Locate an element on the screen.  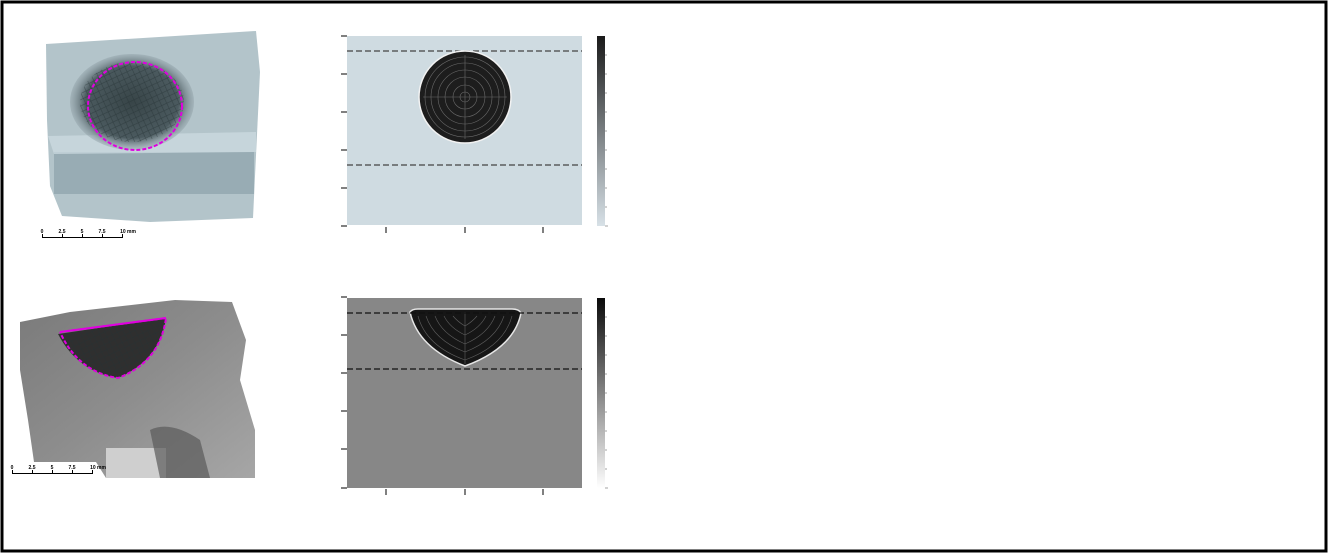
scale-bar-2: 0 2.5 5 7.5 10 mm is located at coordinates (58, 471).